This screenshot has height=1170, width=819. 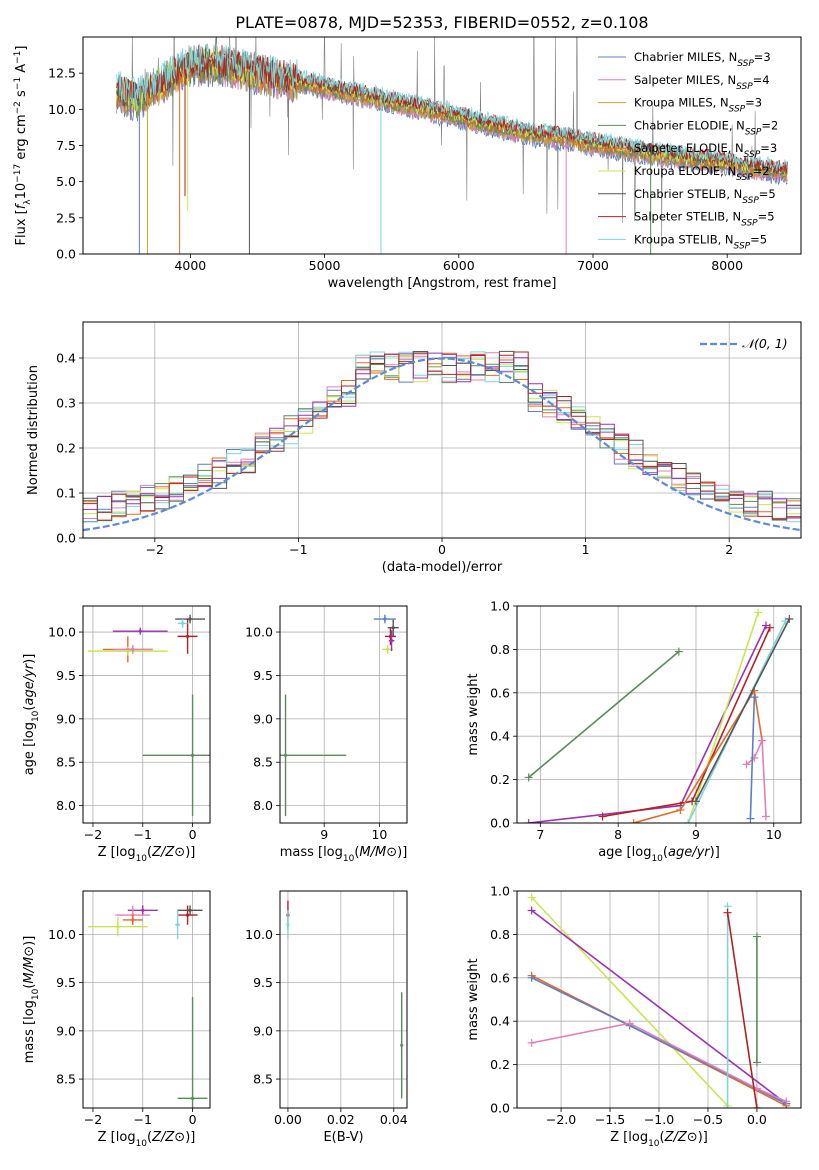 I want to click on label-part: A, so click(x=21, y=70).